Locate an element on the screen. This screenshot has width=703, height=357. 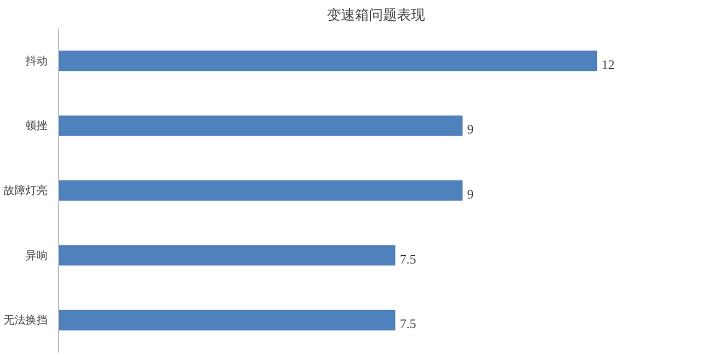
chart-title: 变速箱问题表现 is located at coordinates (376, 16).